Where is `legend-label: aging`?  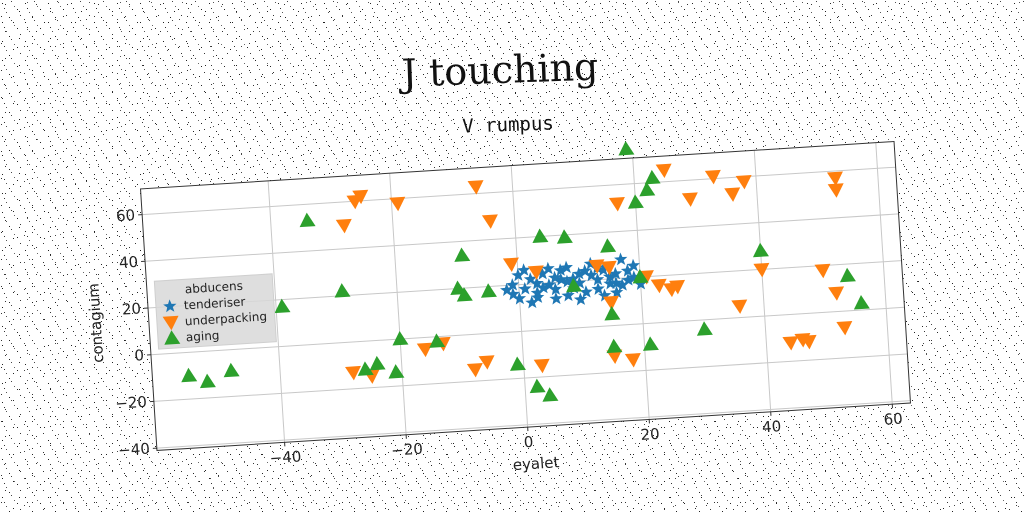
legend-label: aging is located at coordinates (202, 336).